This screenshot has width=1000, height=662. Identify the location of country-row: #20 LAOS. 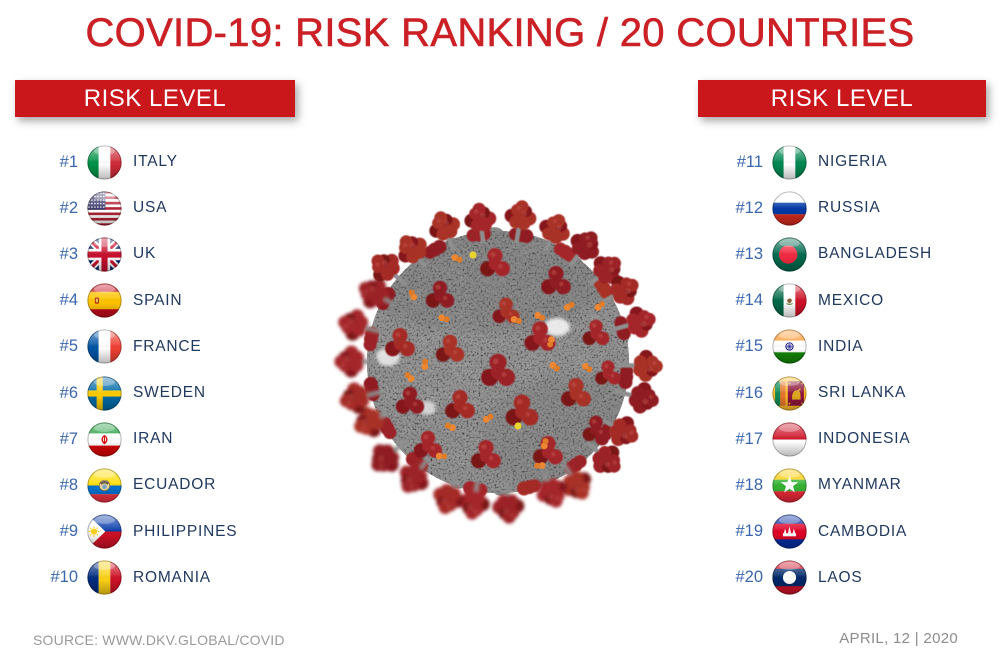
(827, 578).